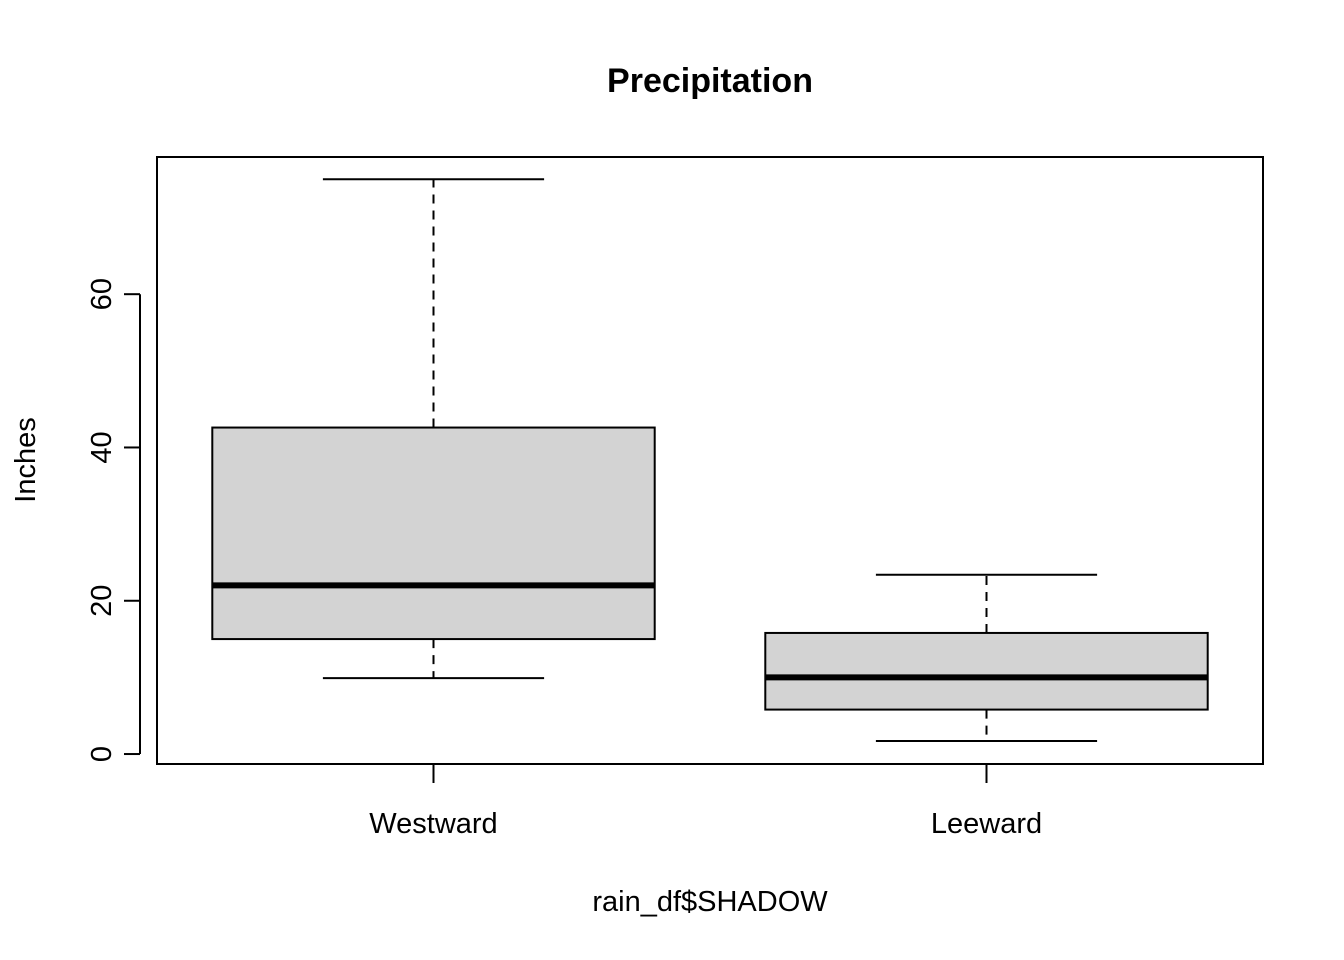 Image resolution: width=1344 pixels, height=960 pixels. Describe the element at coordinates (705, 802) in the screenshot. I see `x-axis: Westward Leeward` at that location.